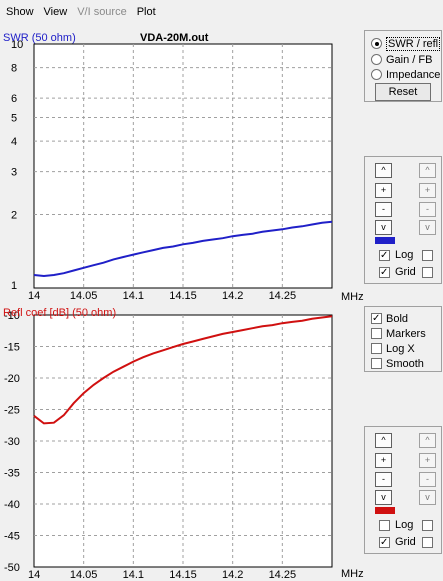  I want to click on refl-y-tick-label: -50, so click(12, 568).